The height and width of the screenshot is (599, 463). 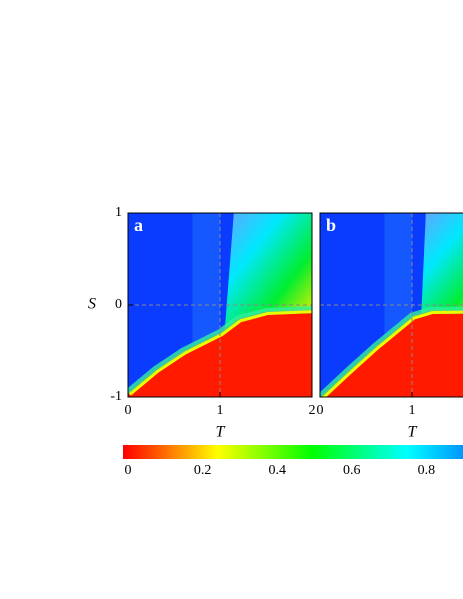 What do you see at coordinates (352, 470) in the screenshot?
I see `colorbar-tick-label: 0.6` at bounding box center [352, 470].